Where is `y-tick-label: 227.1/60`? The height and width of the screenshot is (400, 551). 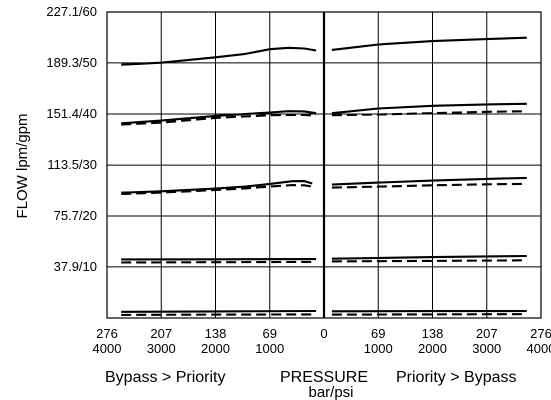 y-tick-label: 227.1/60 is located at coordinates (71, 11).